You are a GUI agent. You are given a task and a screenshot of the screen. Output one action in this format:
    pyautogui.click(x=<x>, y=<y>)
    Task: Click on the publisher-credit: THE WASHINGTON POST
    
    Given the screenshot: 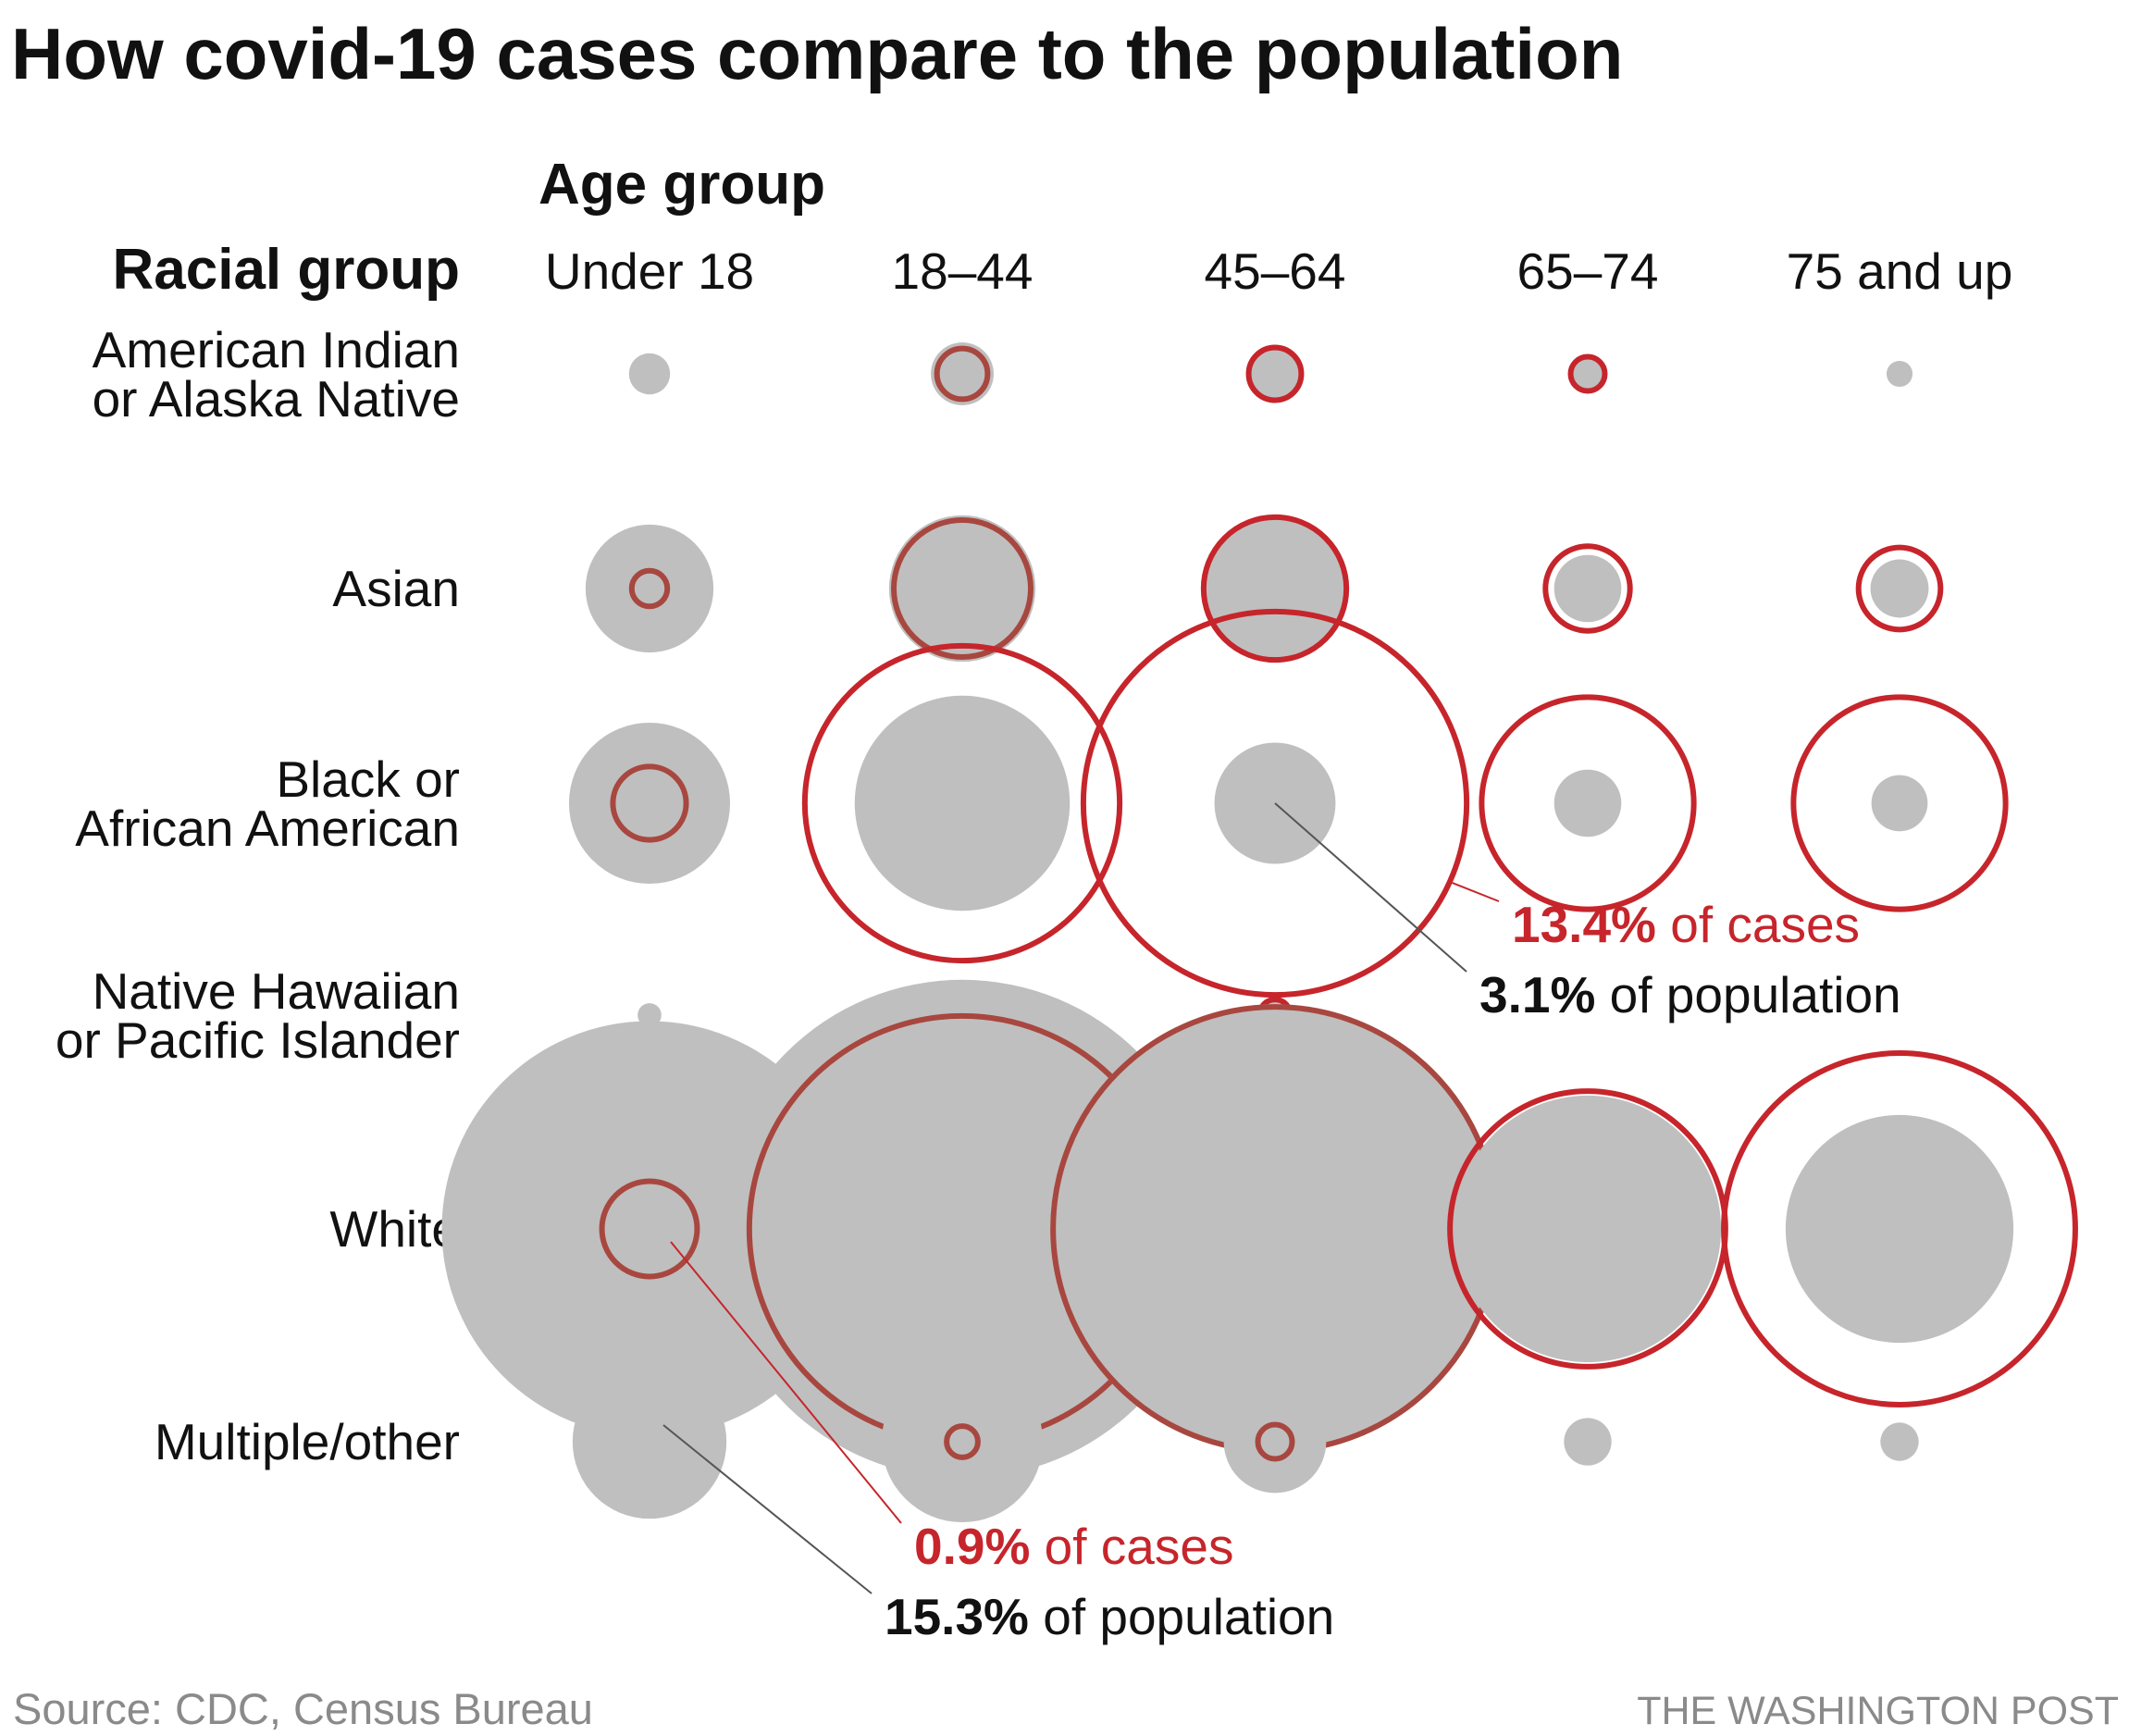 What is the action you would take?
    pyautogui.click(x=1878, y=1711)
    